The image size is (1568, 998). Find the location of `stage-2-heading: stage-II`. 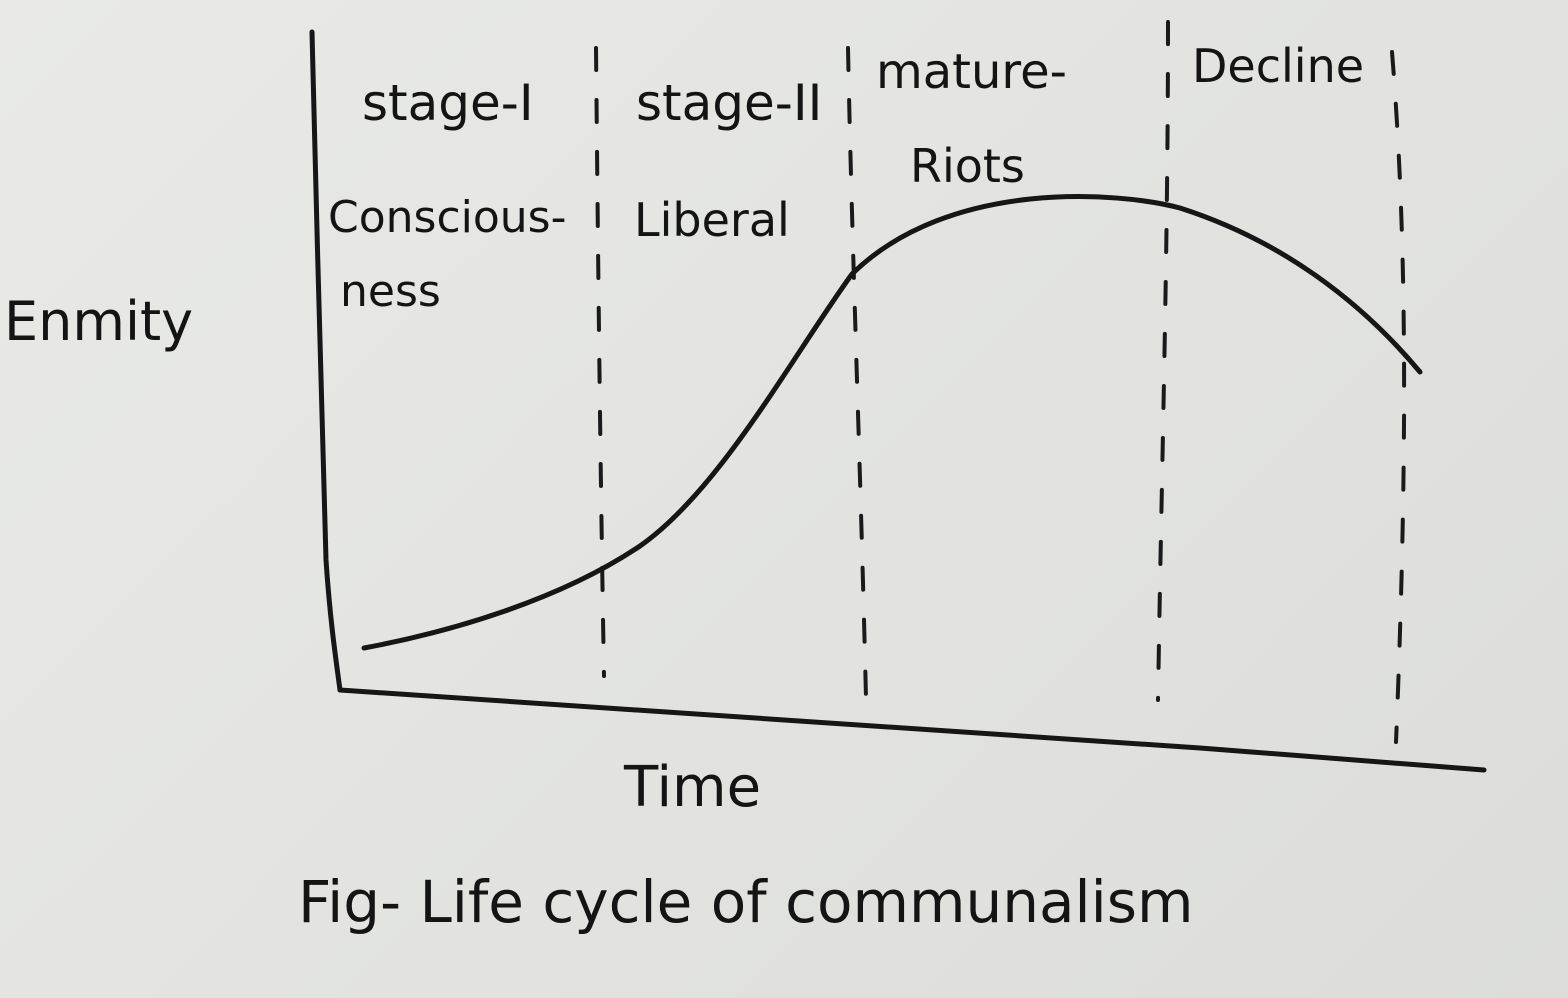

stage-2-heading: stage-II is located at coordinates (729, 103).